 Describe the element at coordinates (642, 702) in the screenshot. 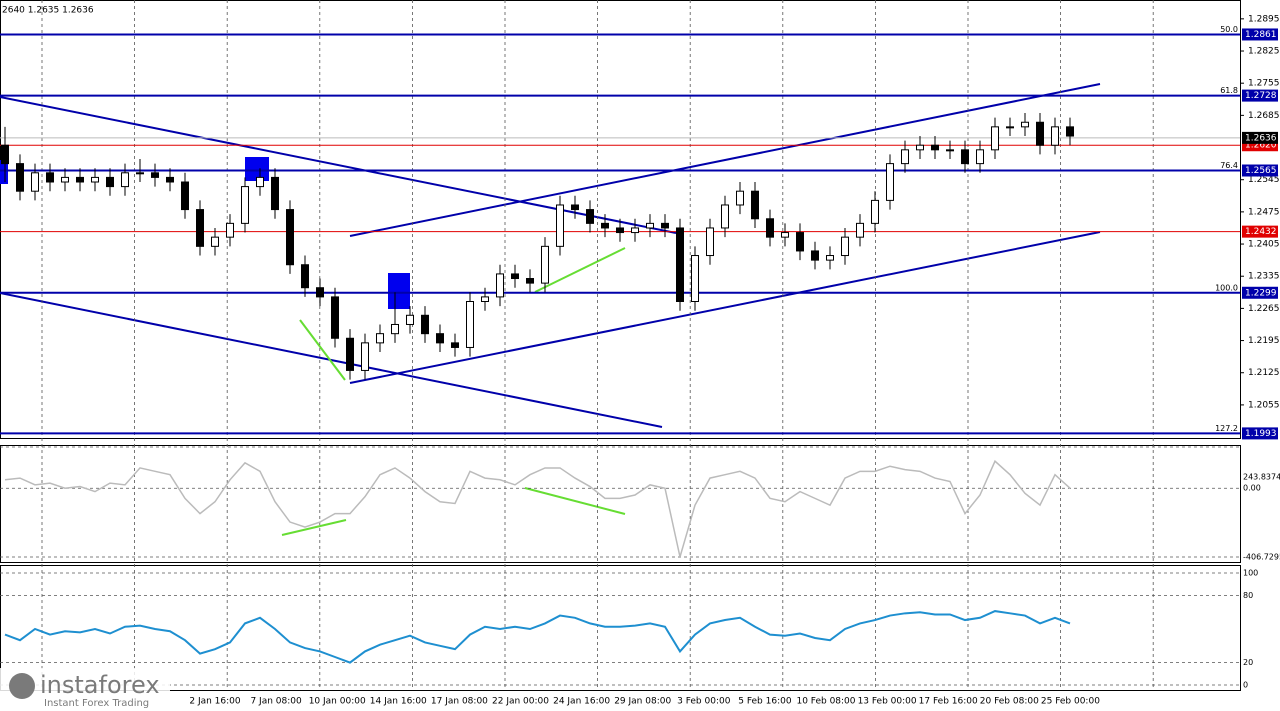

I see `x-tick-label: 29 Jan 08:00` at that location.